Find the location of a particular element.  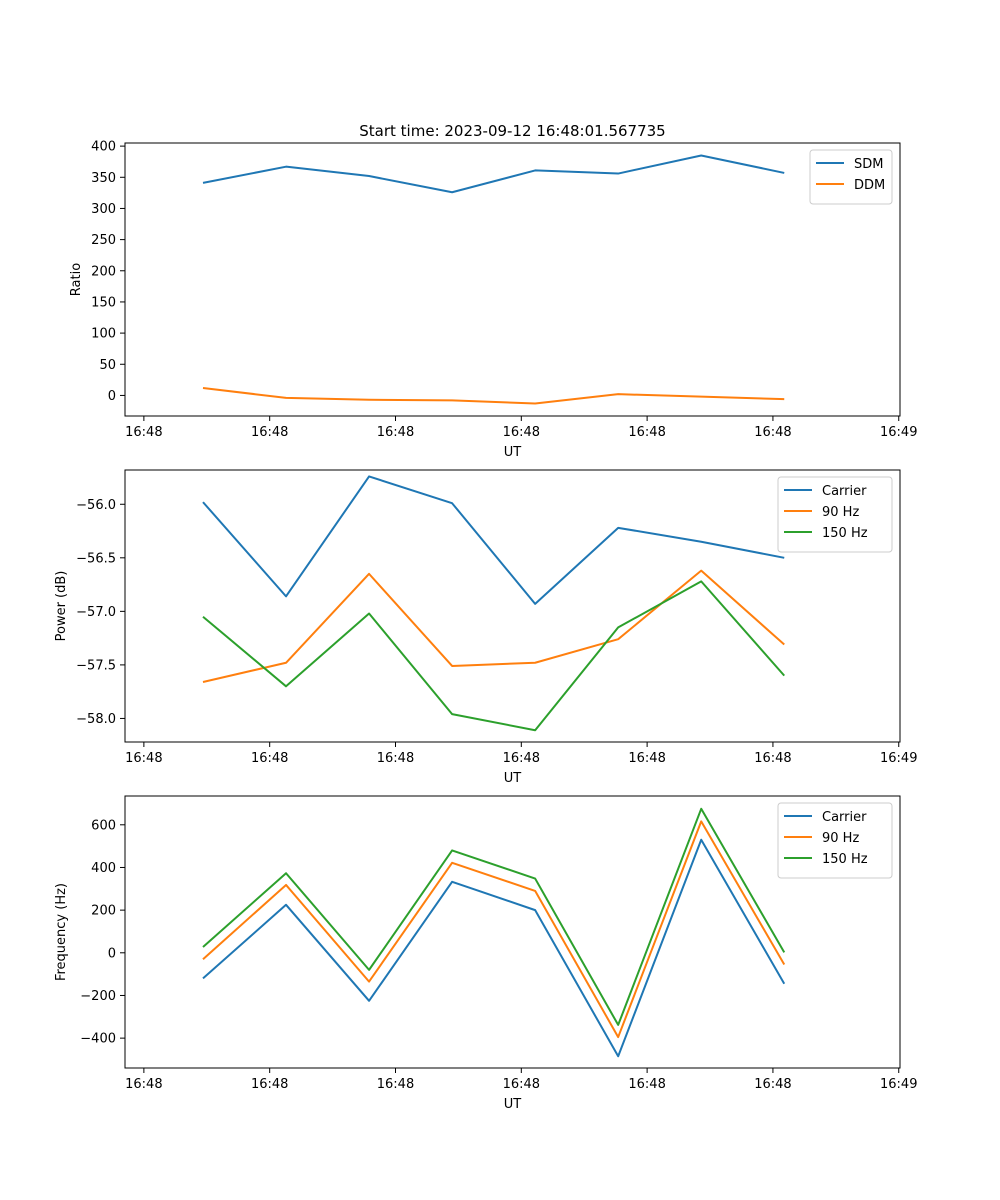

power-y-tick-label: −58.0 is located at coordinates (96, 719).